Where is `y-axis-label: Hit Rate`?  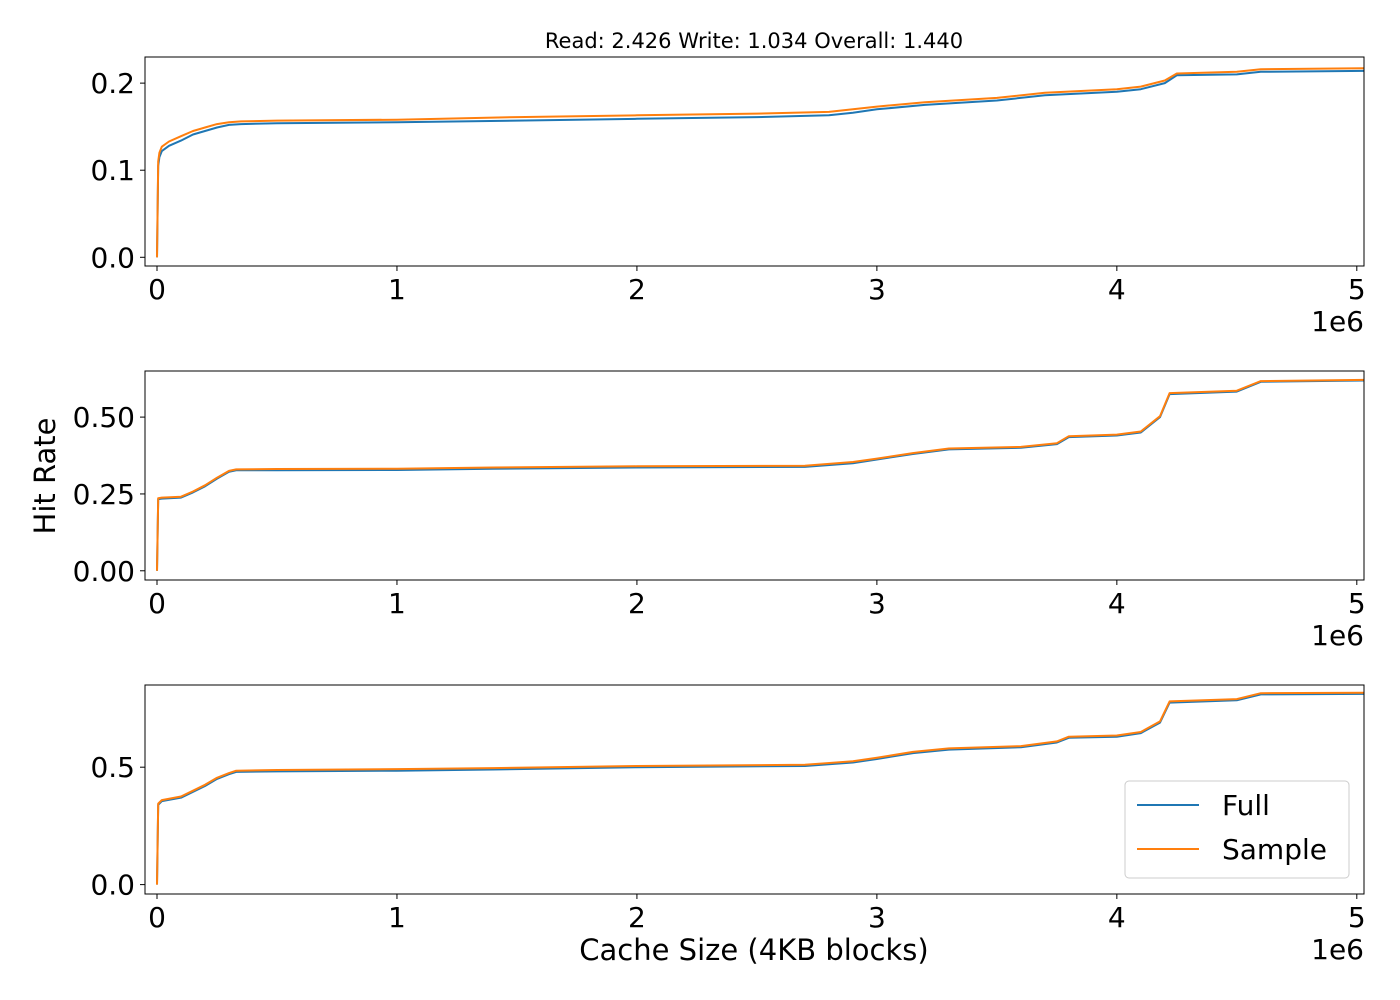
y-axis-label: Hit Rate is located at coordinates (45, 476).